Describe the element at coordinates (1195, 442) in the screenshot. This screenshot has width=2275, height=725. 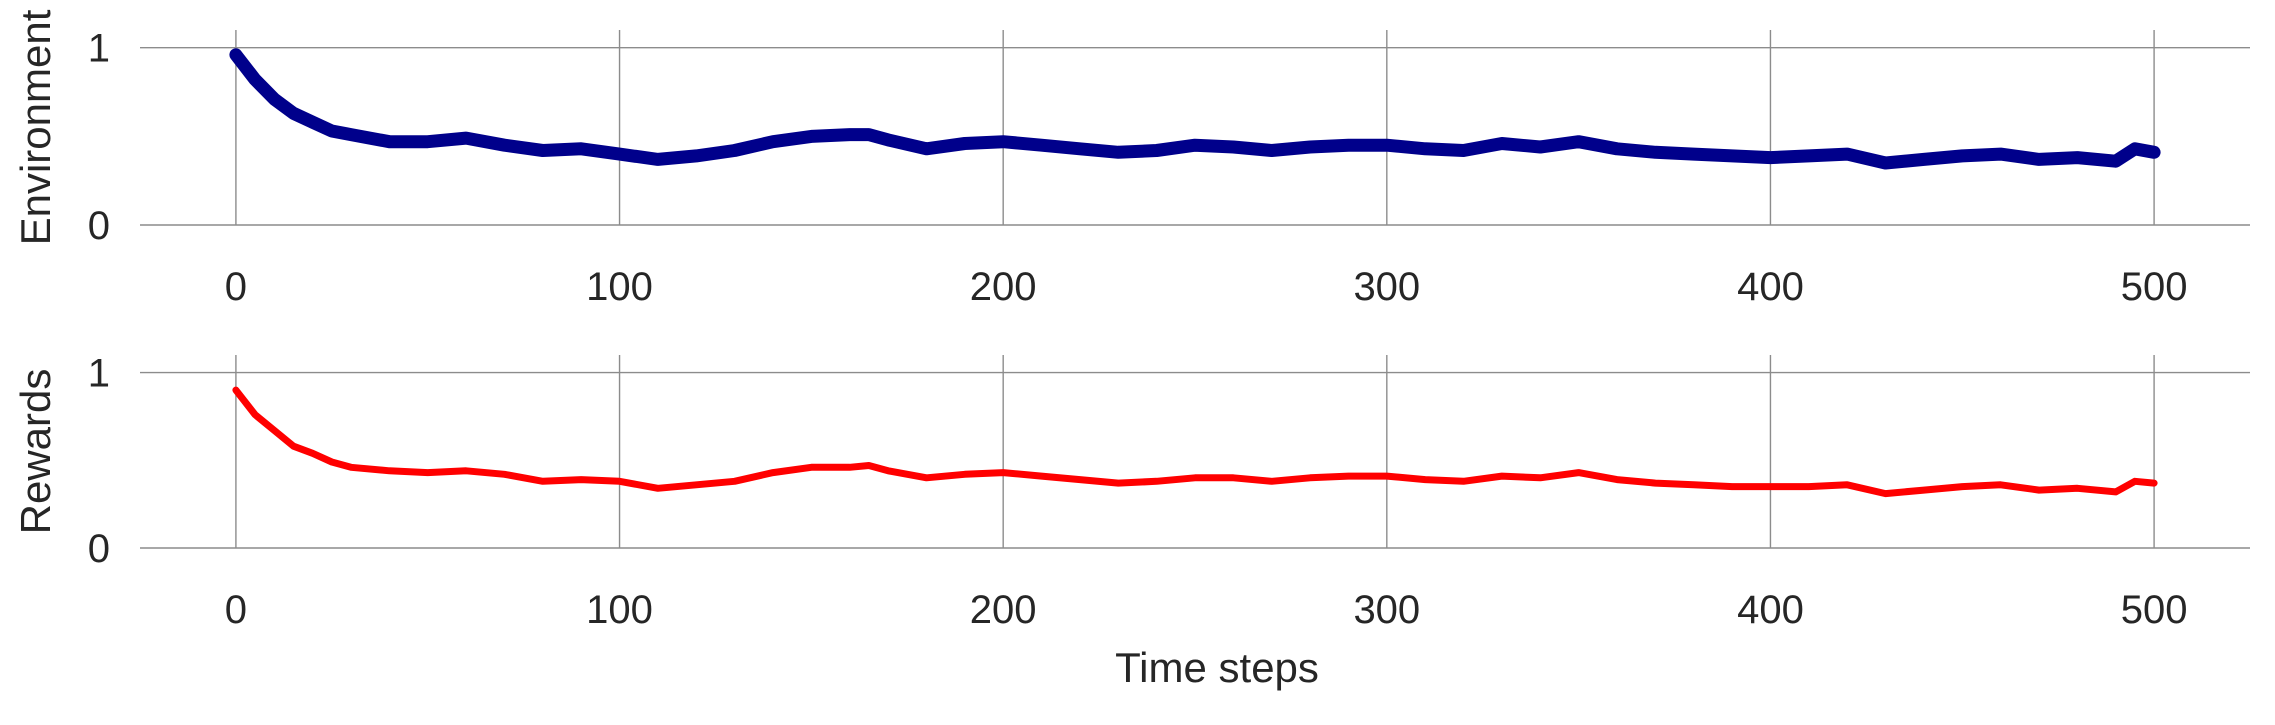
I see `rewards-series-line` at that location.